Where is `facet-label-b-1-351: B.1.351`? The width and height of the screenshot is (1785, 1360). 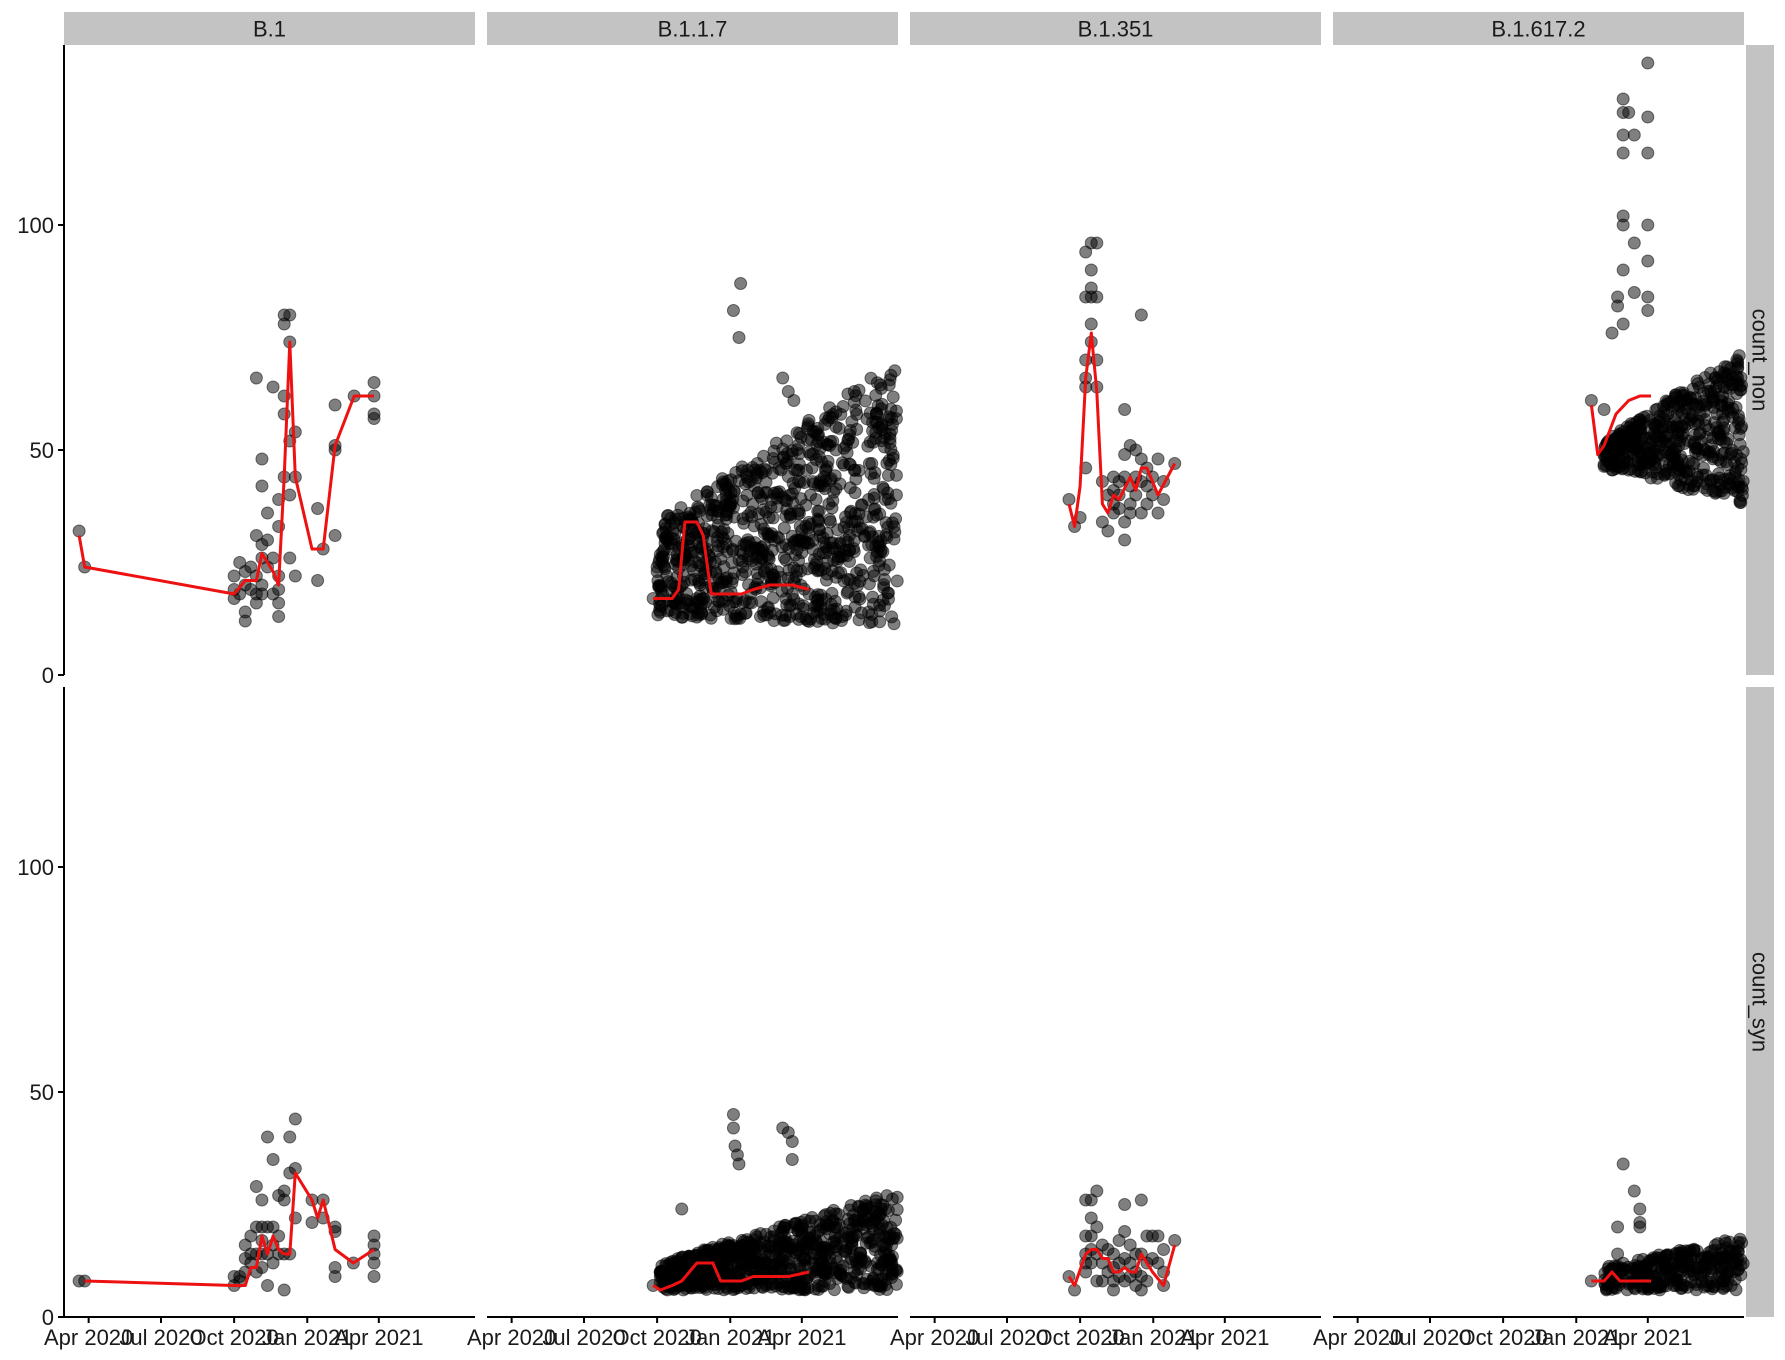
facet-label-b-1-351: B.1.351 is located at coordinates (1116, 29).